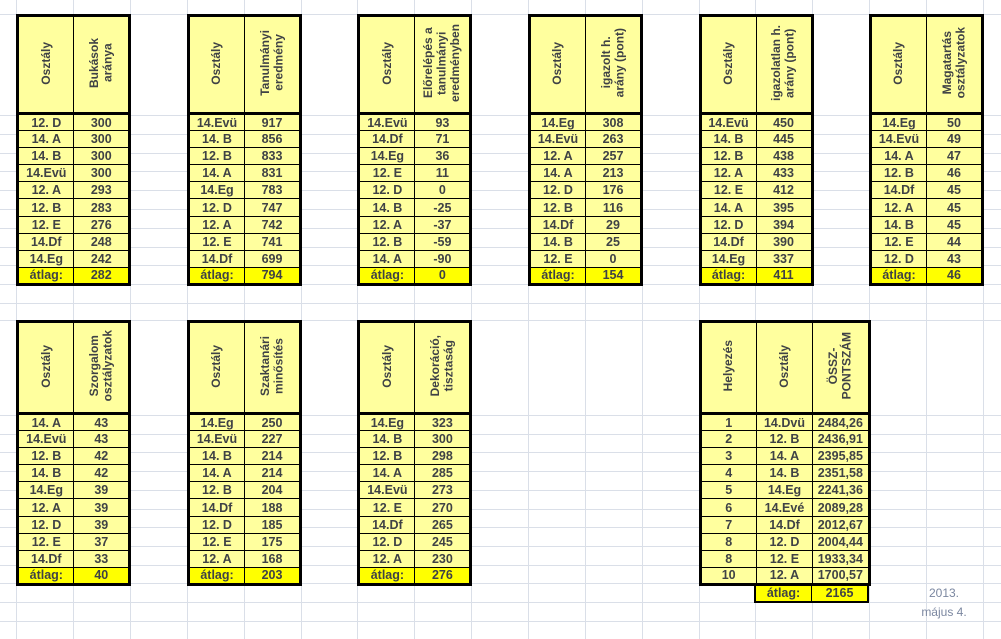 This screenshot has width=1001, height=639. Describe the element at coordinates (841, 507) in the screenshot. I see `value-cell: 2089,28` at that location.